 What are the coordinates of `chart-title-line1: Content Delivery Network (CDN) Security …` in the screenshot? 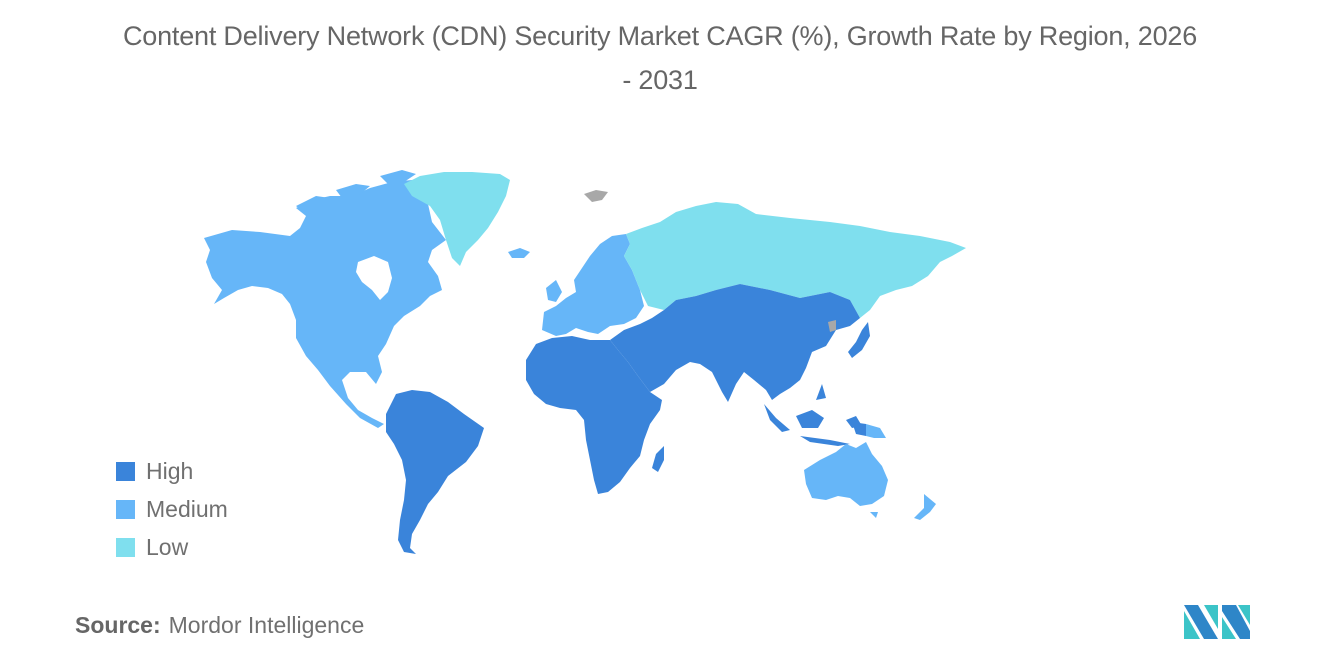 It's located at (660, 36).